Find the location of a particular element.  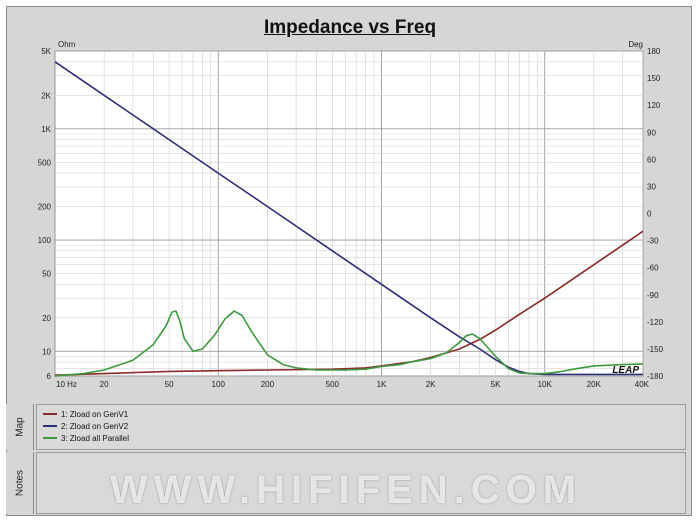

y-tick-label: 20 is located at coordinates (46, 318).